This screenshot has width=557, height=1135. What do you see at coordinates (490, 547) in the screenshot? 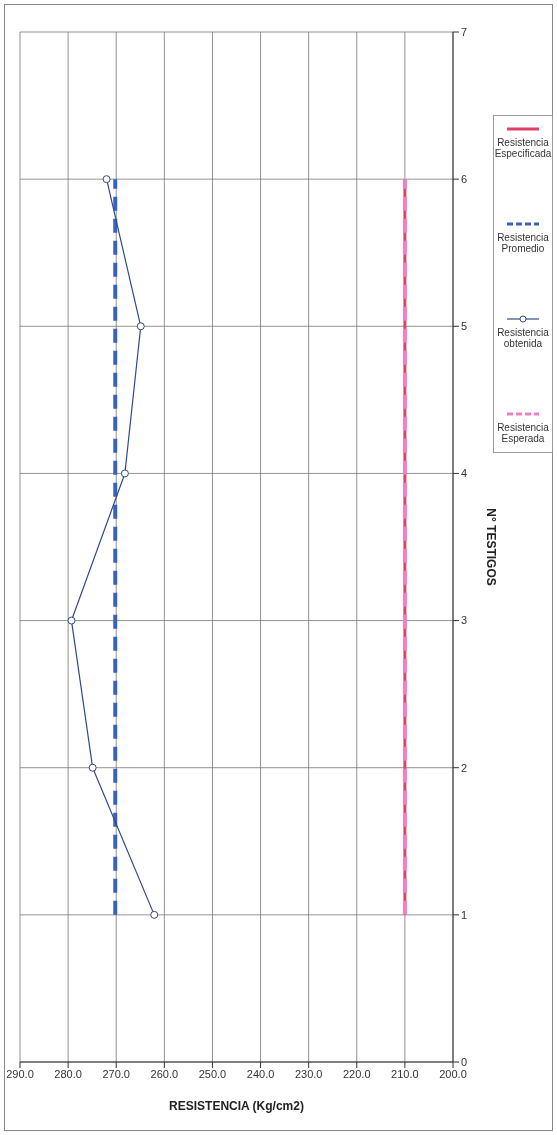
I see `y-axis-title: N° TESTIGOS` at bounding box center [490, 547].